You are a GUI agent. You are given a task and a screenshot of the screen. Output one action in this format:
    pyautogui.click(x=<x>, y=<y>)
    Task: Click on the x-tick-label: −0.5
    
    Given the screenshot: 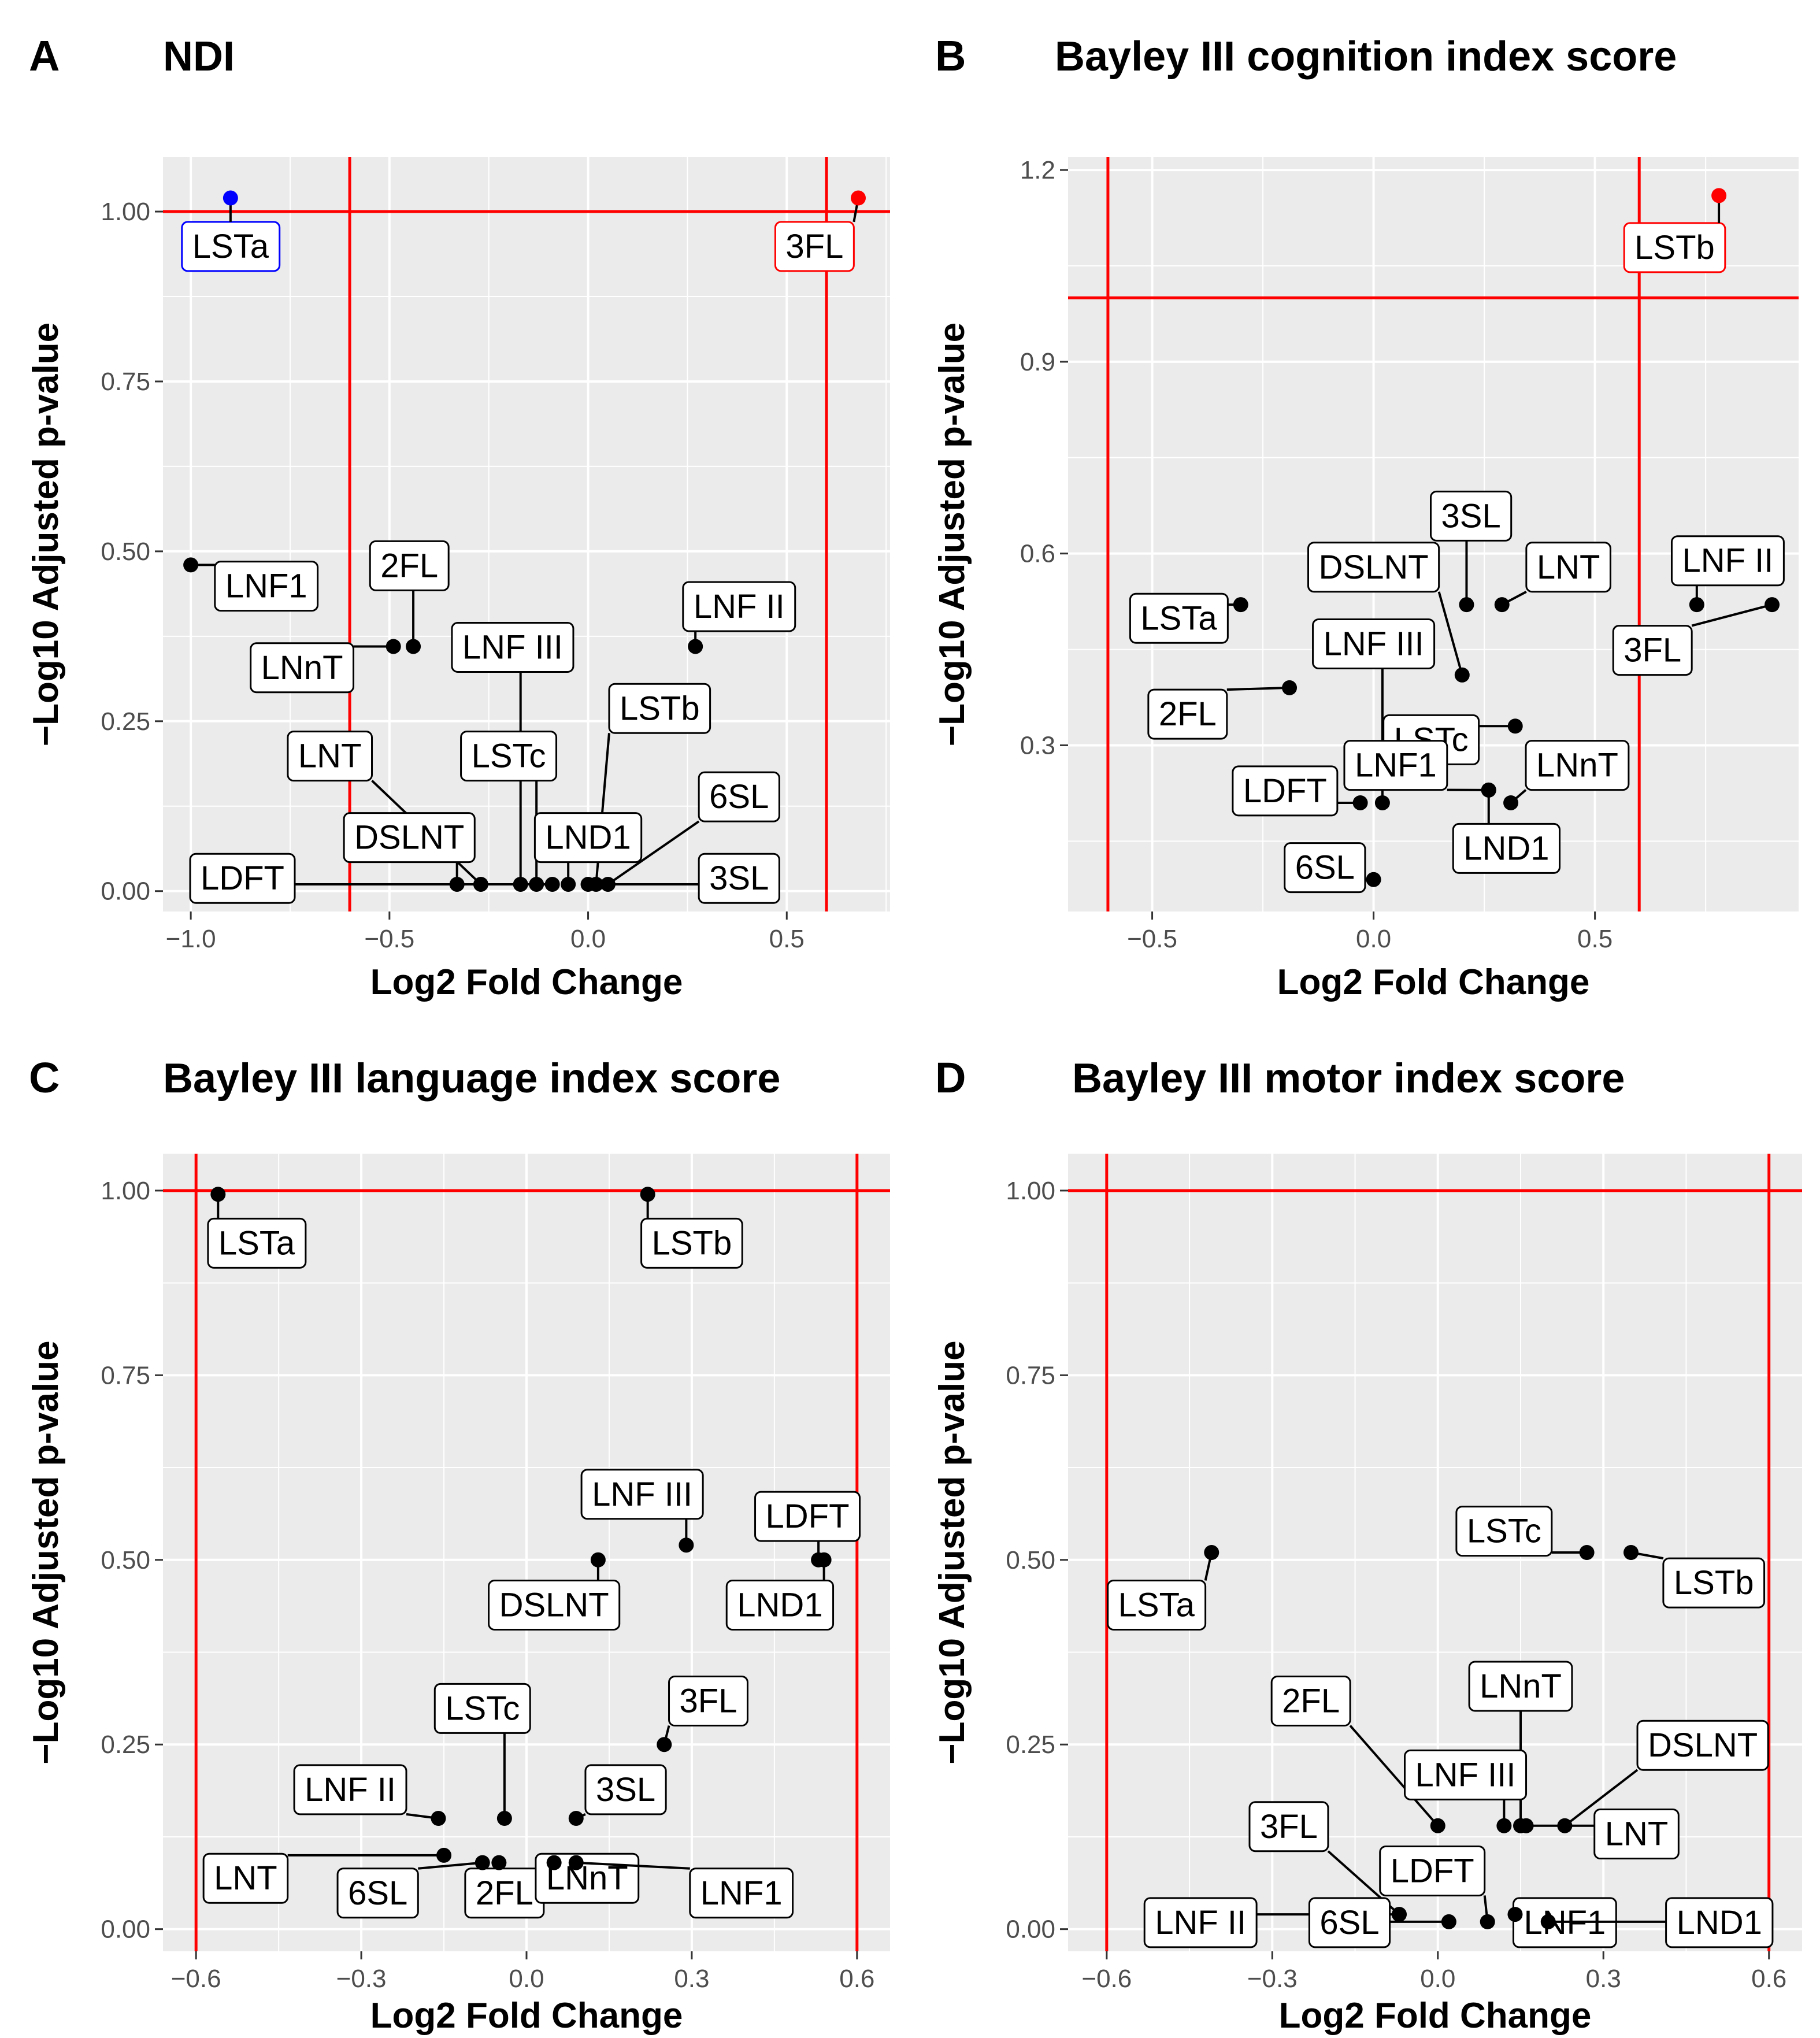 What is the action you would take?
    pyautogui.click(x=389, y=939)
    